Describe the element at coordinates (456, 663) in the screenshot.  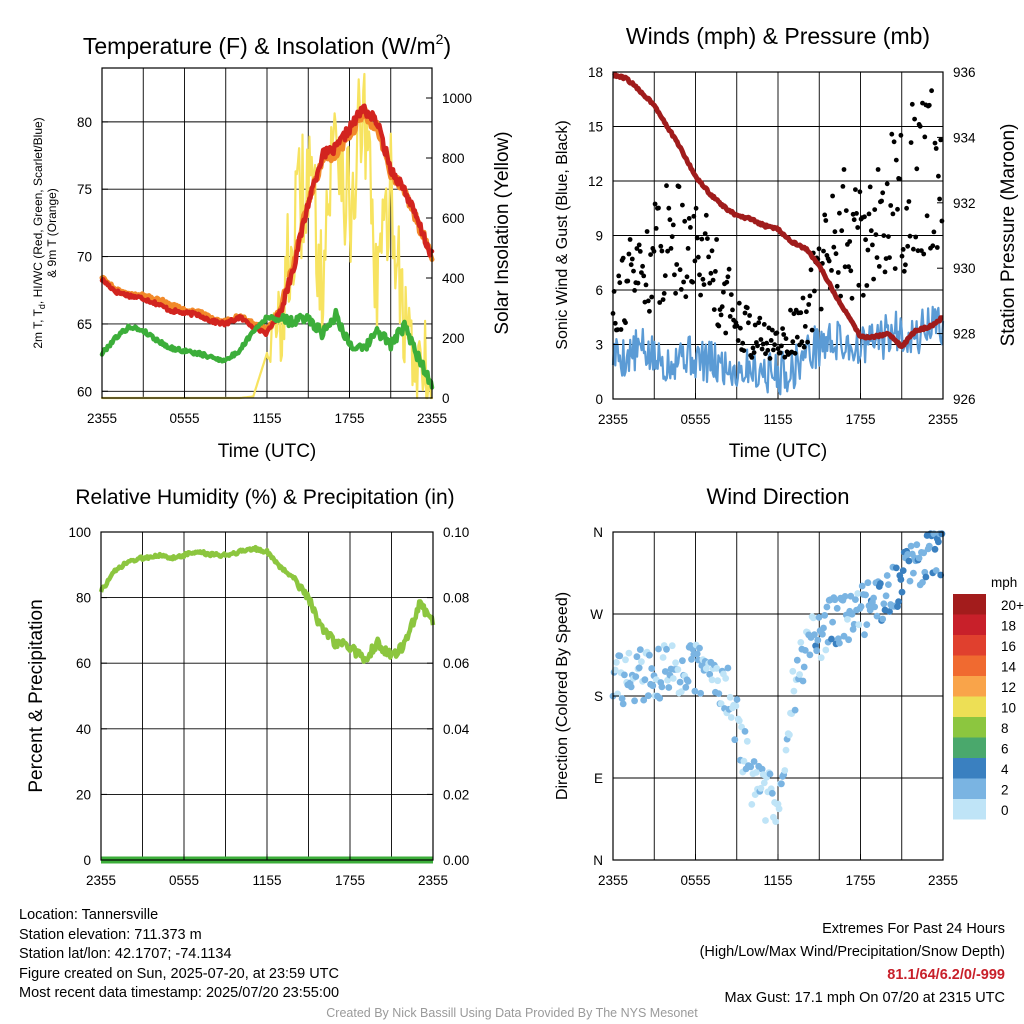
I see `y2-tick-label: 0.06` at that location.